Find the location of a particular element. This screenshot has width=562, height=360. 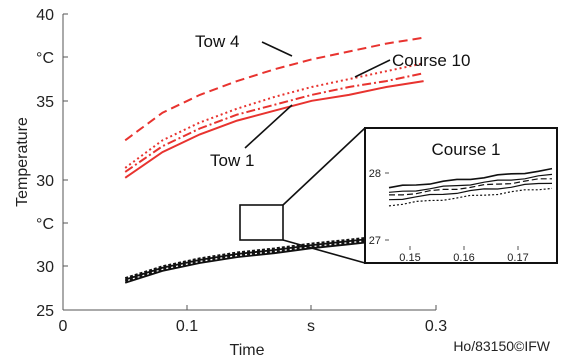

zoom-connector-top is located at coordinates (324, 166).